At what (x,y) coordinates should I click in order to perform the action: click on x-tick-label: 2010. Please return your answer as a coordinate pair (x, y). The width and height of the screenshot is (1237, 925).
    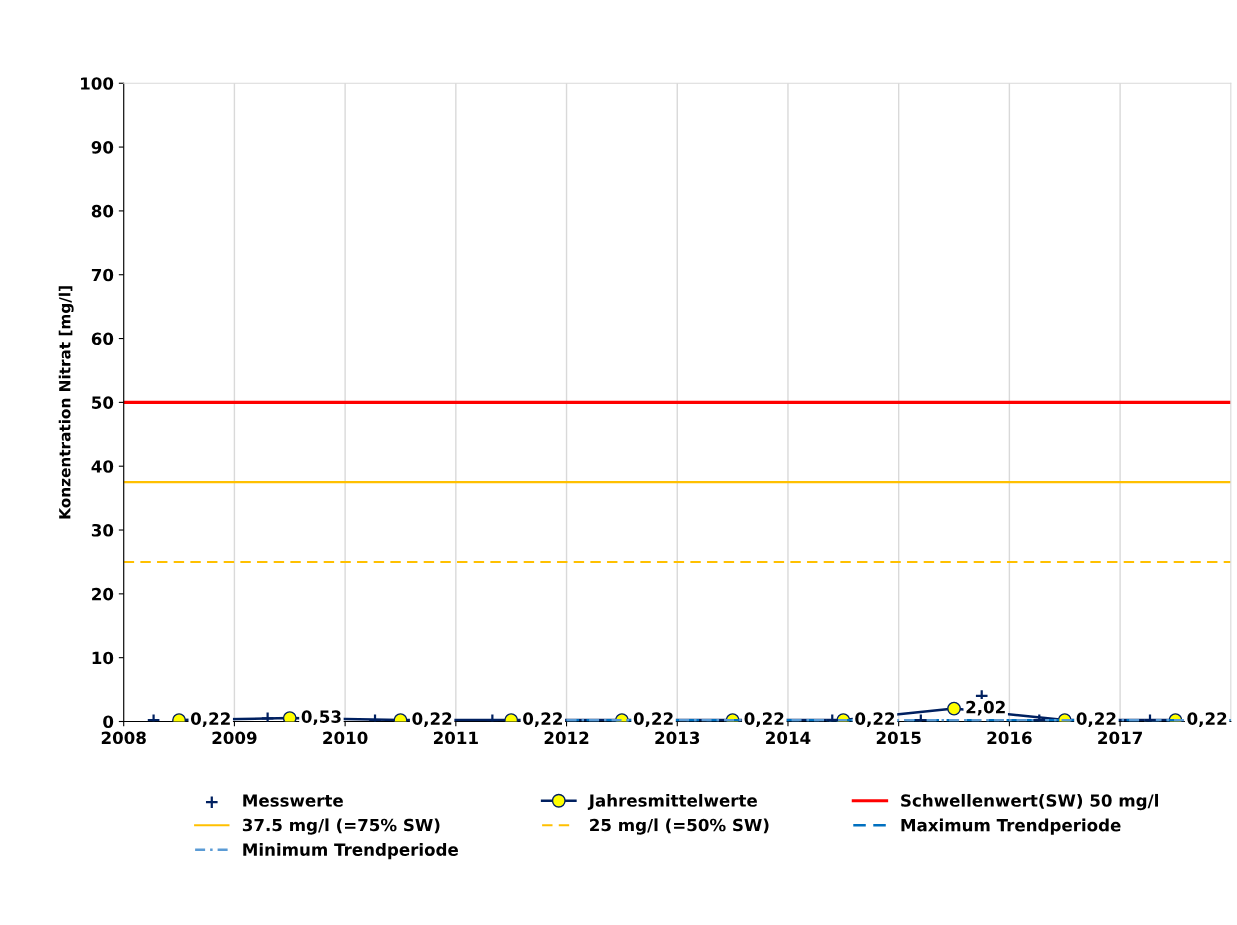
    Looking at the image, I should click on (345, 738).